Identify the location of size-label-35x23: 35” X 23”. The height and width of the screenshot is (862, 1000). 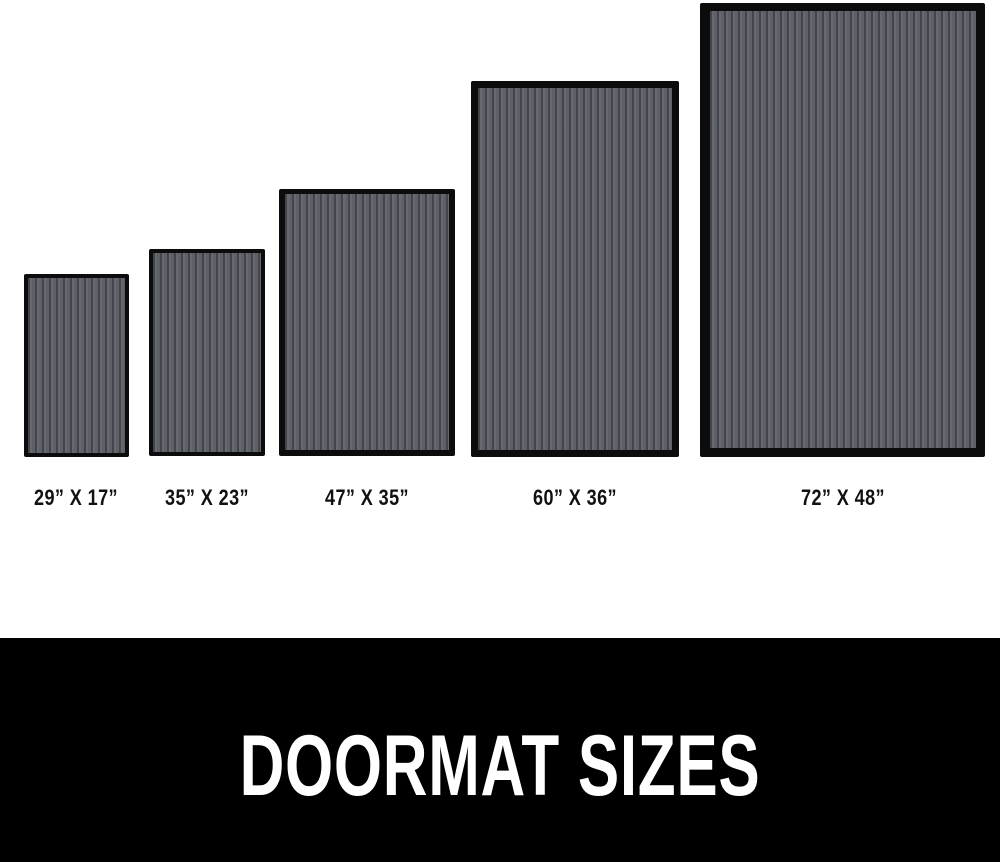
(207, 497).